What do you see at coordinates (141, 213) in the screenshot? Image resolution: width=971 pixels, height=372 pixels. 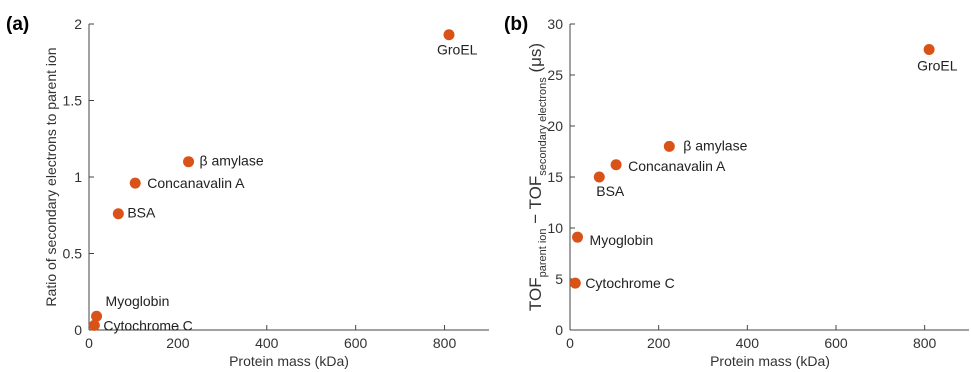 I see `panel-a-point-label: BSA` at bounding box center [141, 213].